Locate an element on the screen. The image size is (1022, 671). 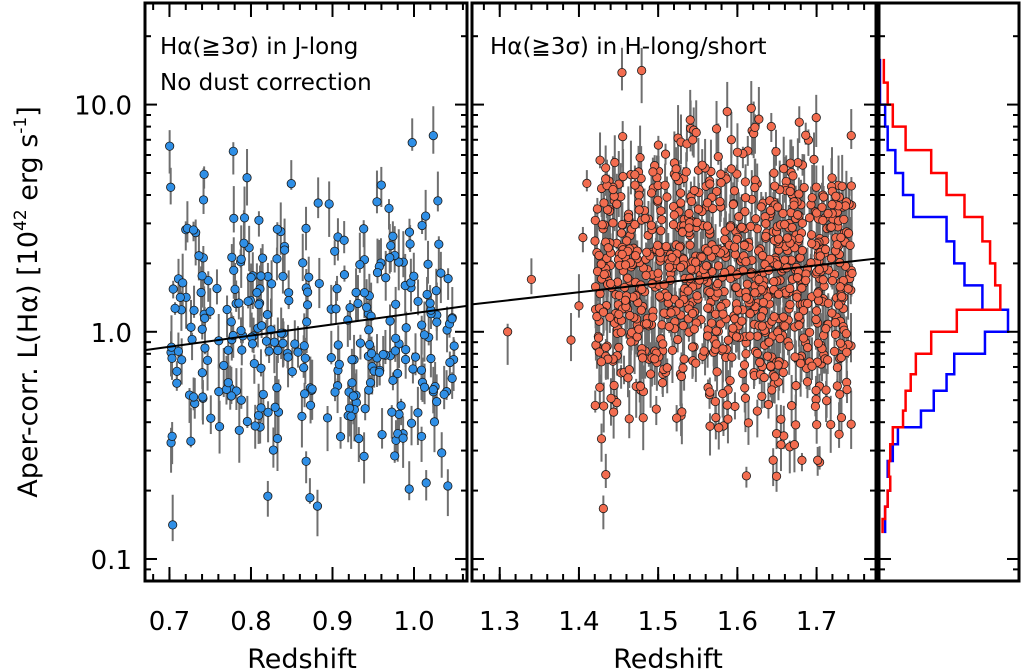
ytick-label: 10.0 is located at coordinates (103, 107).